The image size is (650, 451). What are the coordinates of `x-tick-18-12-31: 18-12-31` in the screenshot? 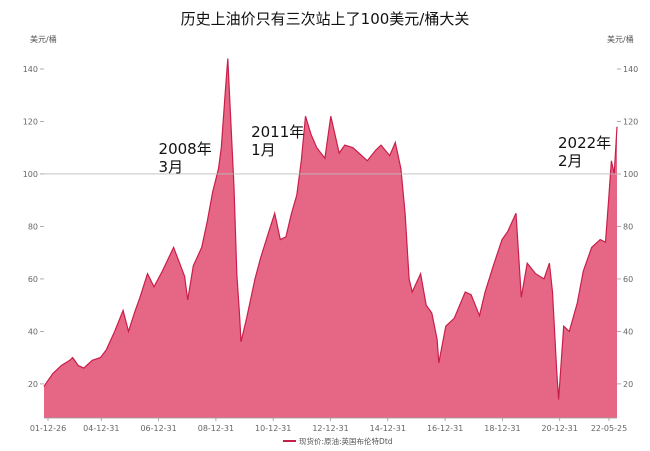 It's located at (502, 428).